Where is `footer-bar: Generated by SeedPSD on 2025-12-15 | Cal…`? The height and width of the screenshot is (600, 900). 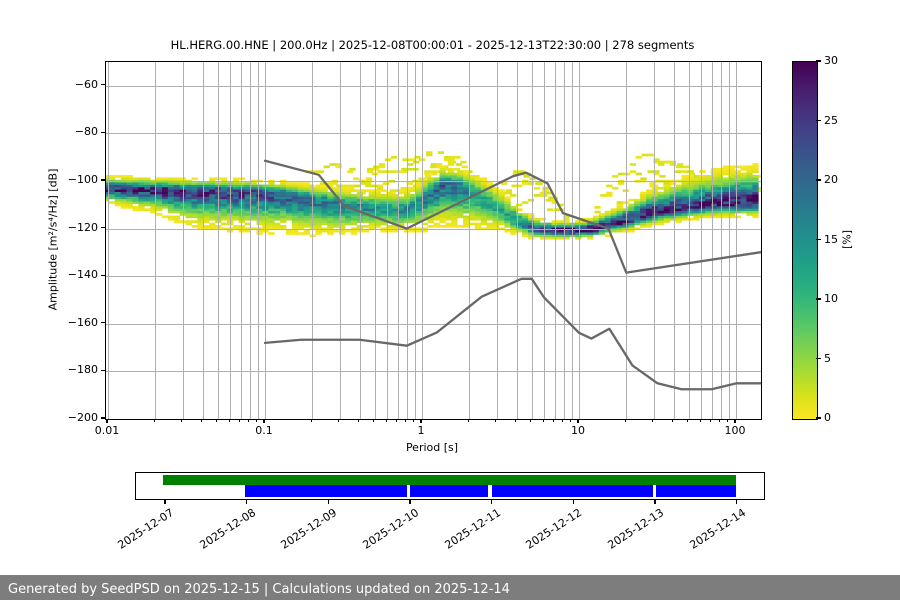
footer-bar: Generated by SeedPSD on 2025-12-15 | Cal… is located at coordinates (450, 587).